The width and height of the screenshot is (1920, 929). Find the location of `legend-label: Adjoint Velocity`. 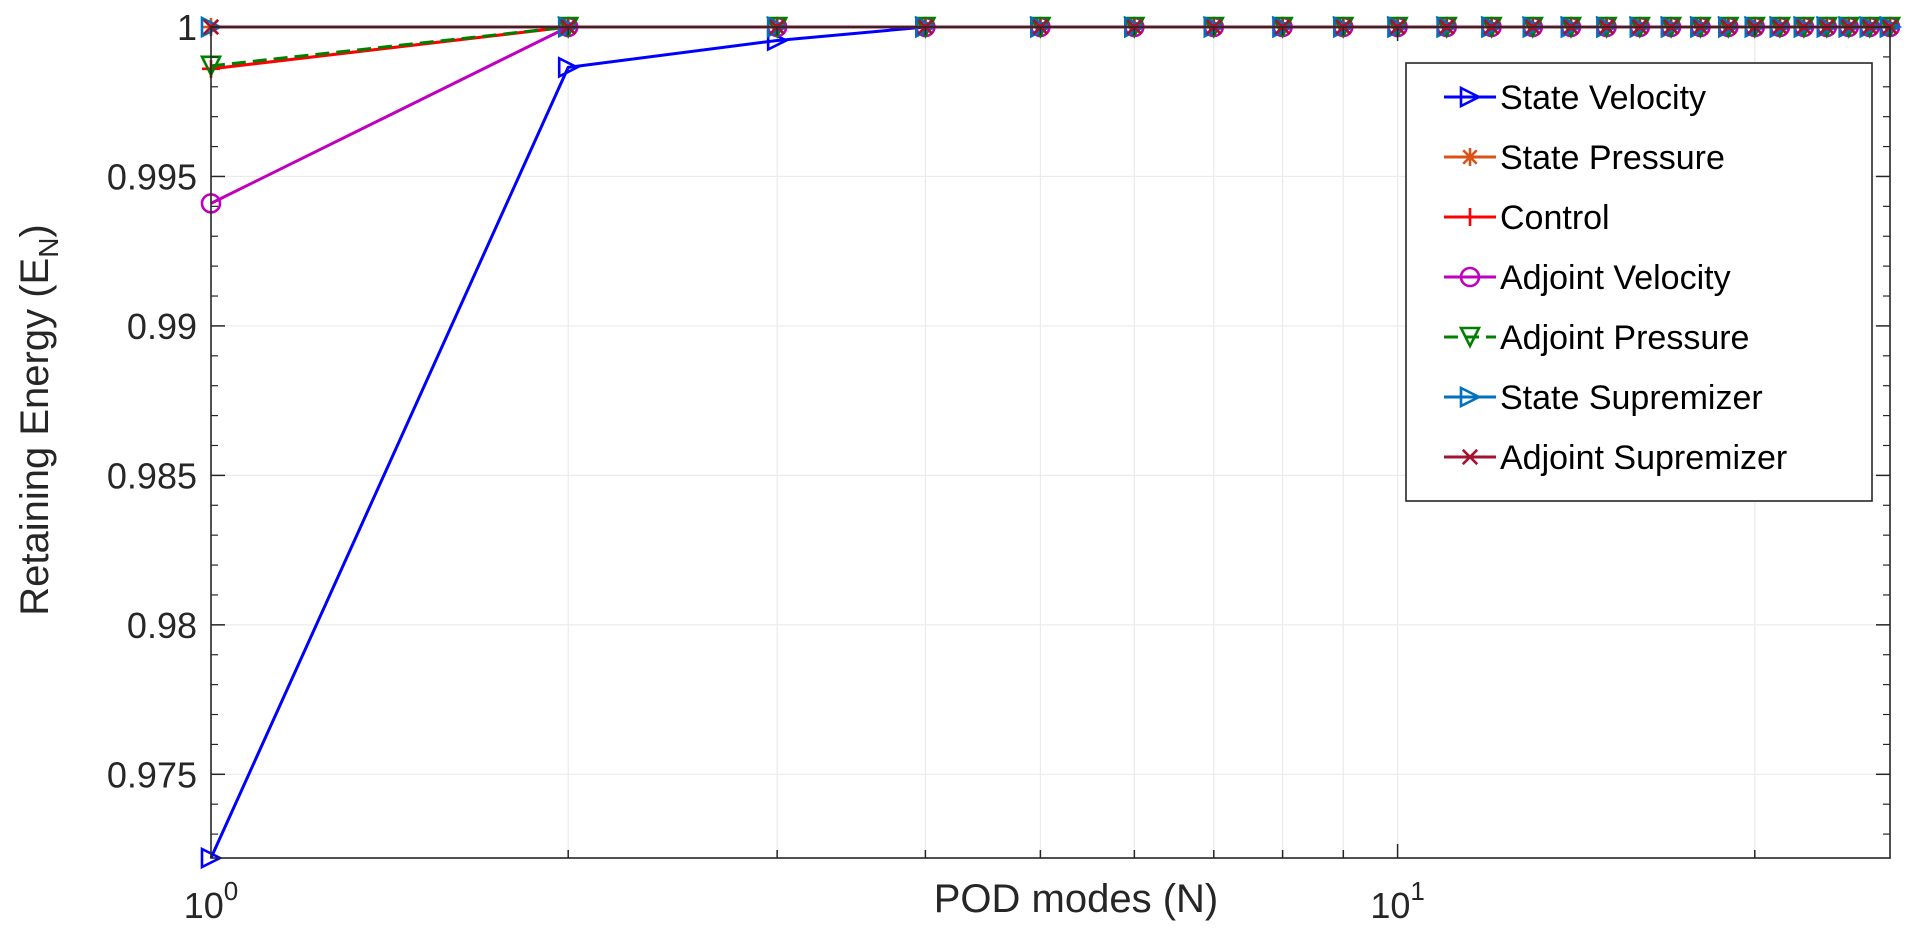

legend-label: Adjoint Velocity is located at coordinates (1615, 278).